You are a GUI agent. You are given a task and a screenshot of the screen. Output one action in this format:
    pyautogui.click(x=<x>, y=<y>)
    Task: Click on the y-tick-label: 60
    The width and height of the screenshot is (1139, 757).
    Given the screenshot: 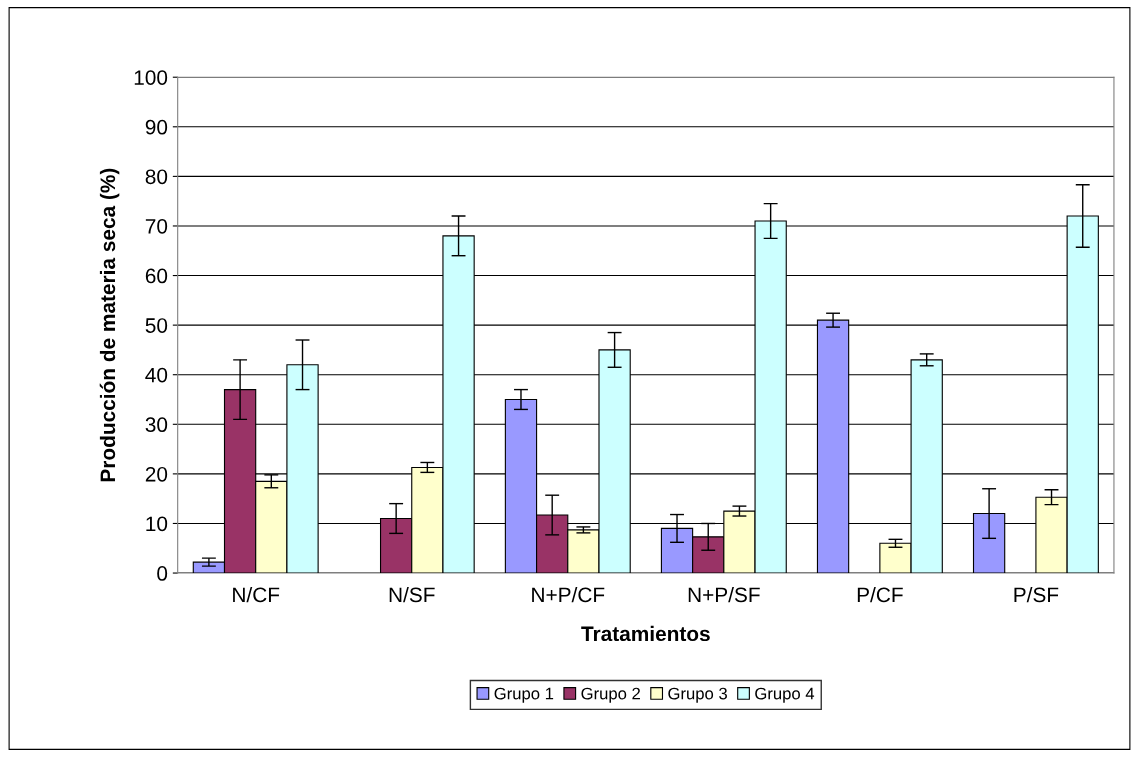 What is the action you would take?
    pyautogui.click(x=156, y=276)
    